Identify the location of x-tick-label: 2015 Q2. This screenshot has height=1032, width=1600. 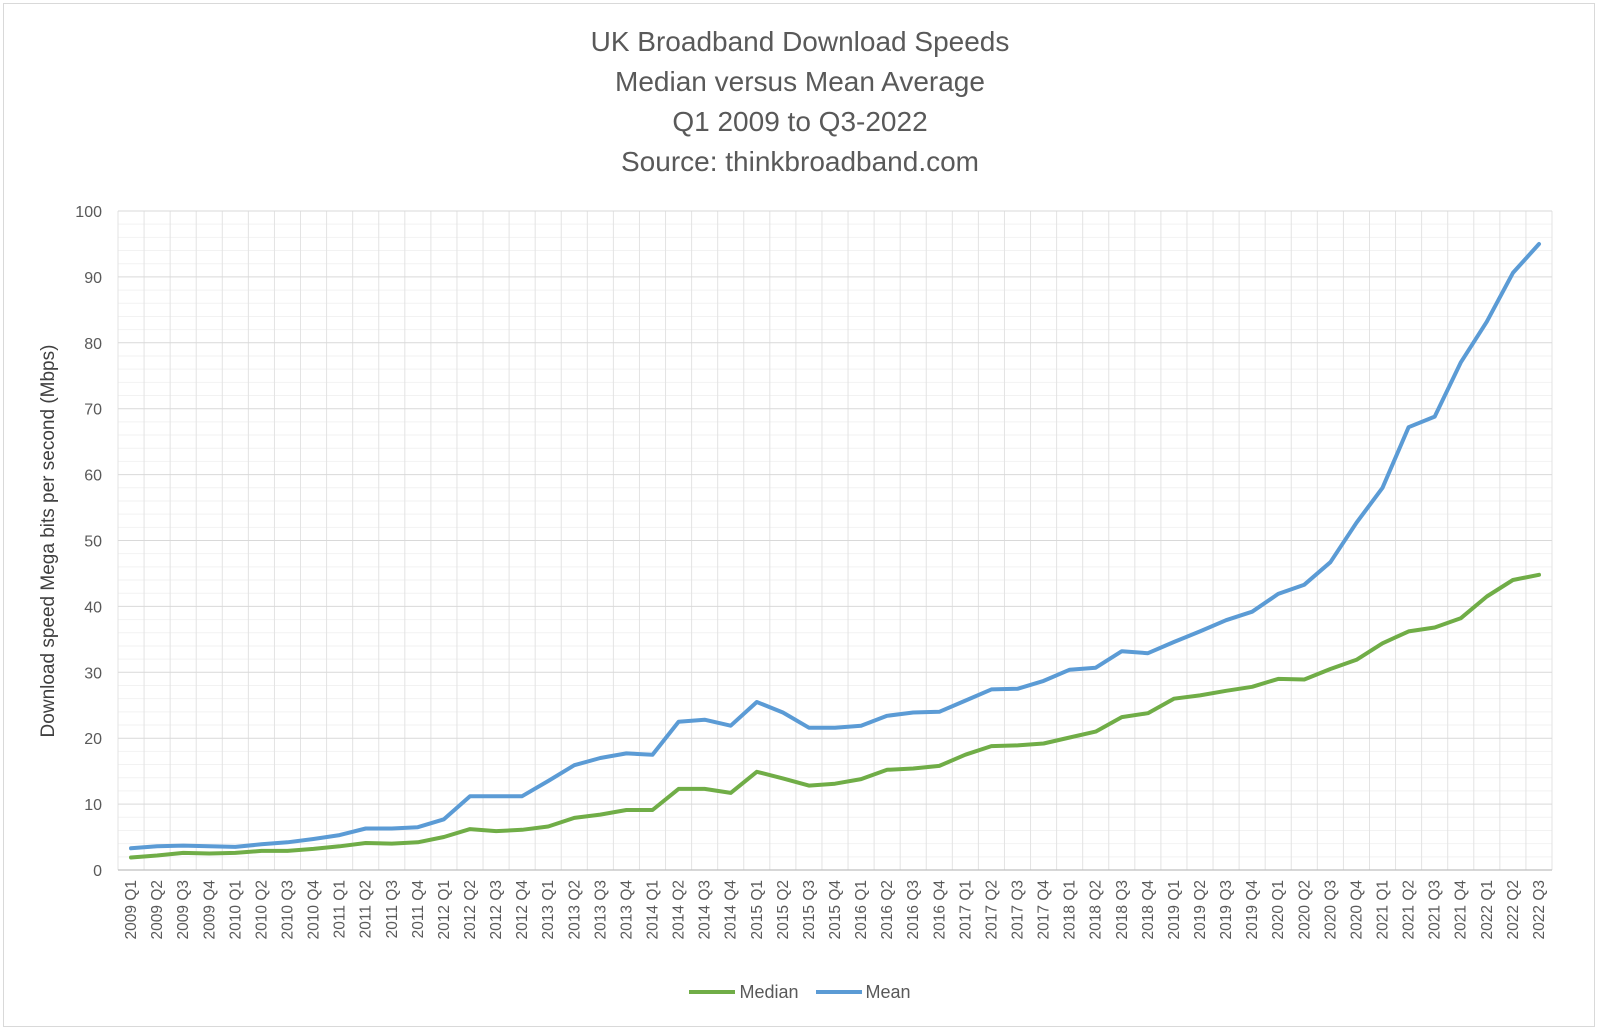
(783, 909).